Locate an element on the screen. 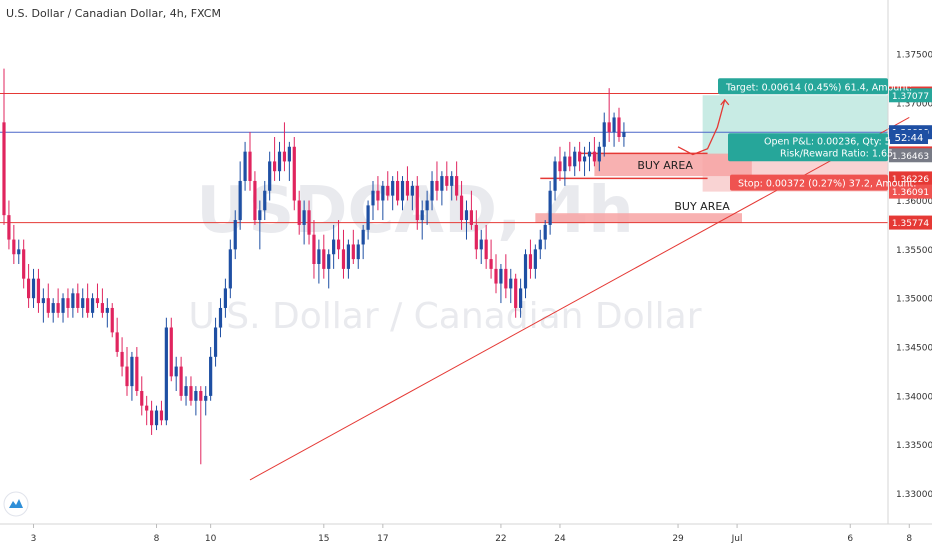 The height and width of the screenshot is (550, 932). time-tick-label: 8 is located at coordinates (909, 539).